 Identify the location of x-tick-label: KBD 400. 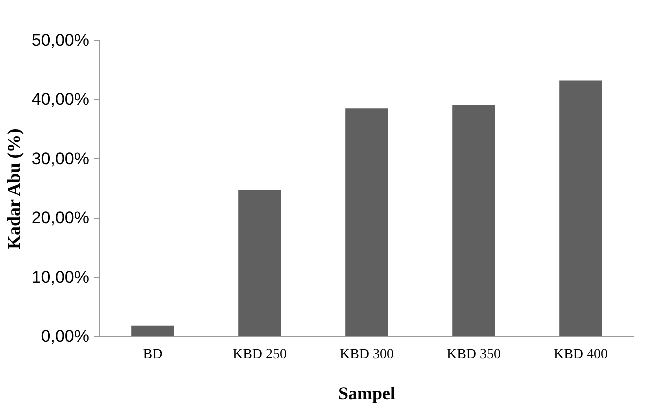
(581, 355).